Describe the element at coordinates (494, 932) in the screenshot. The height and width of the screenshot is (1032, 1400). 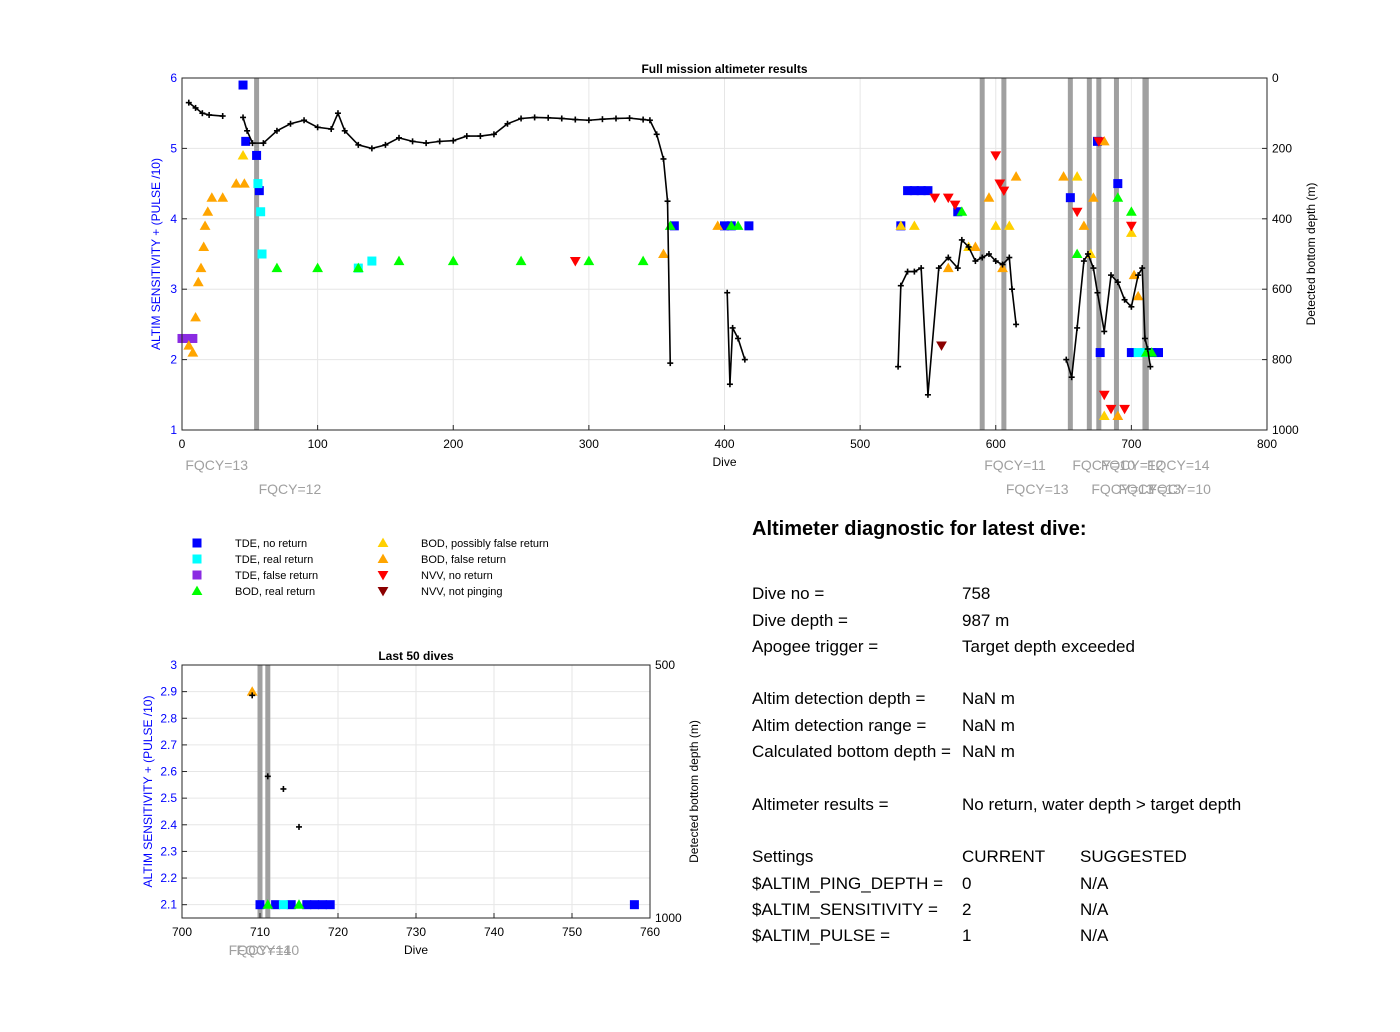
I see `x-tick-label: 740` at that location.